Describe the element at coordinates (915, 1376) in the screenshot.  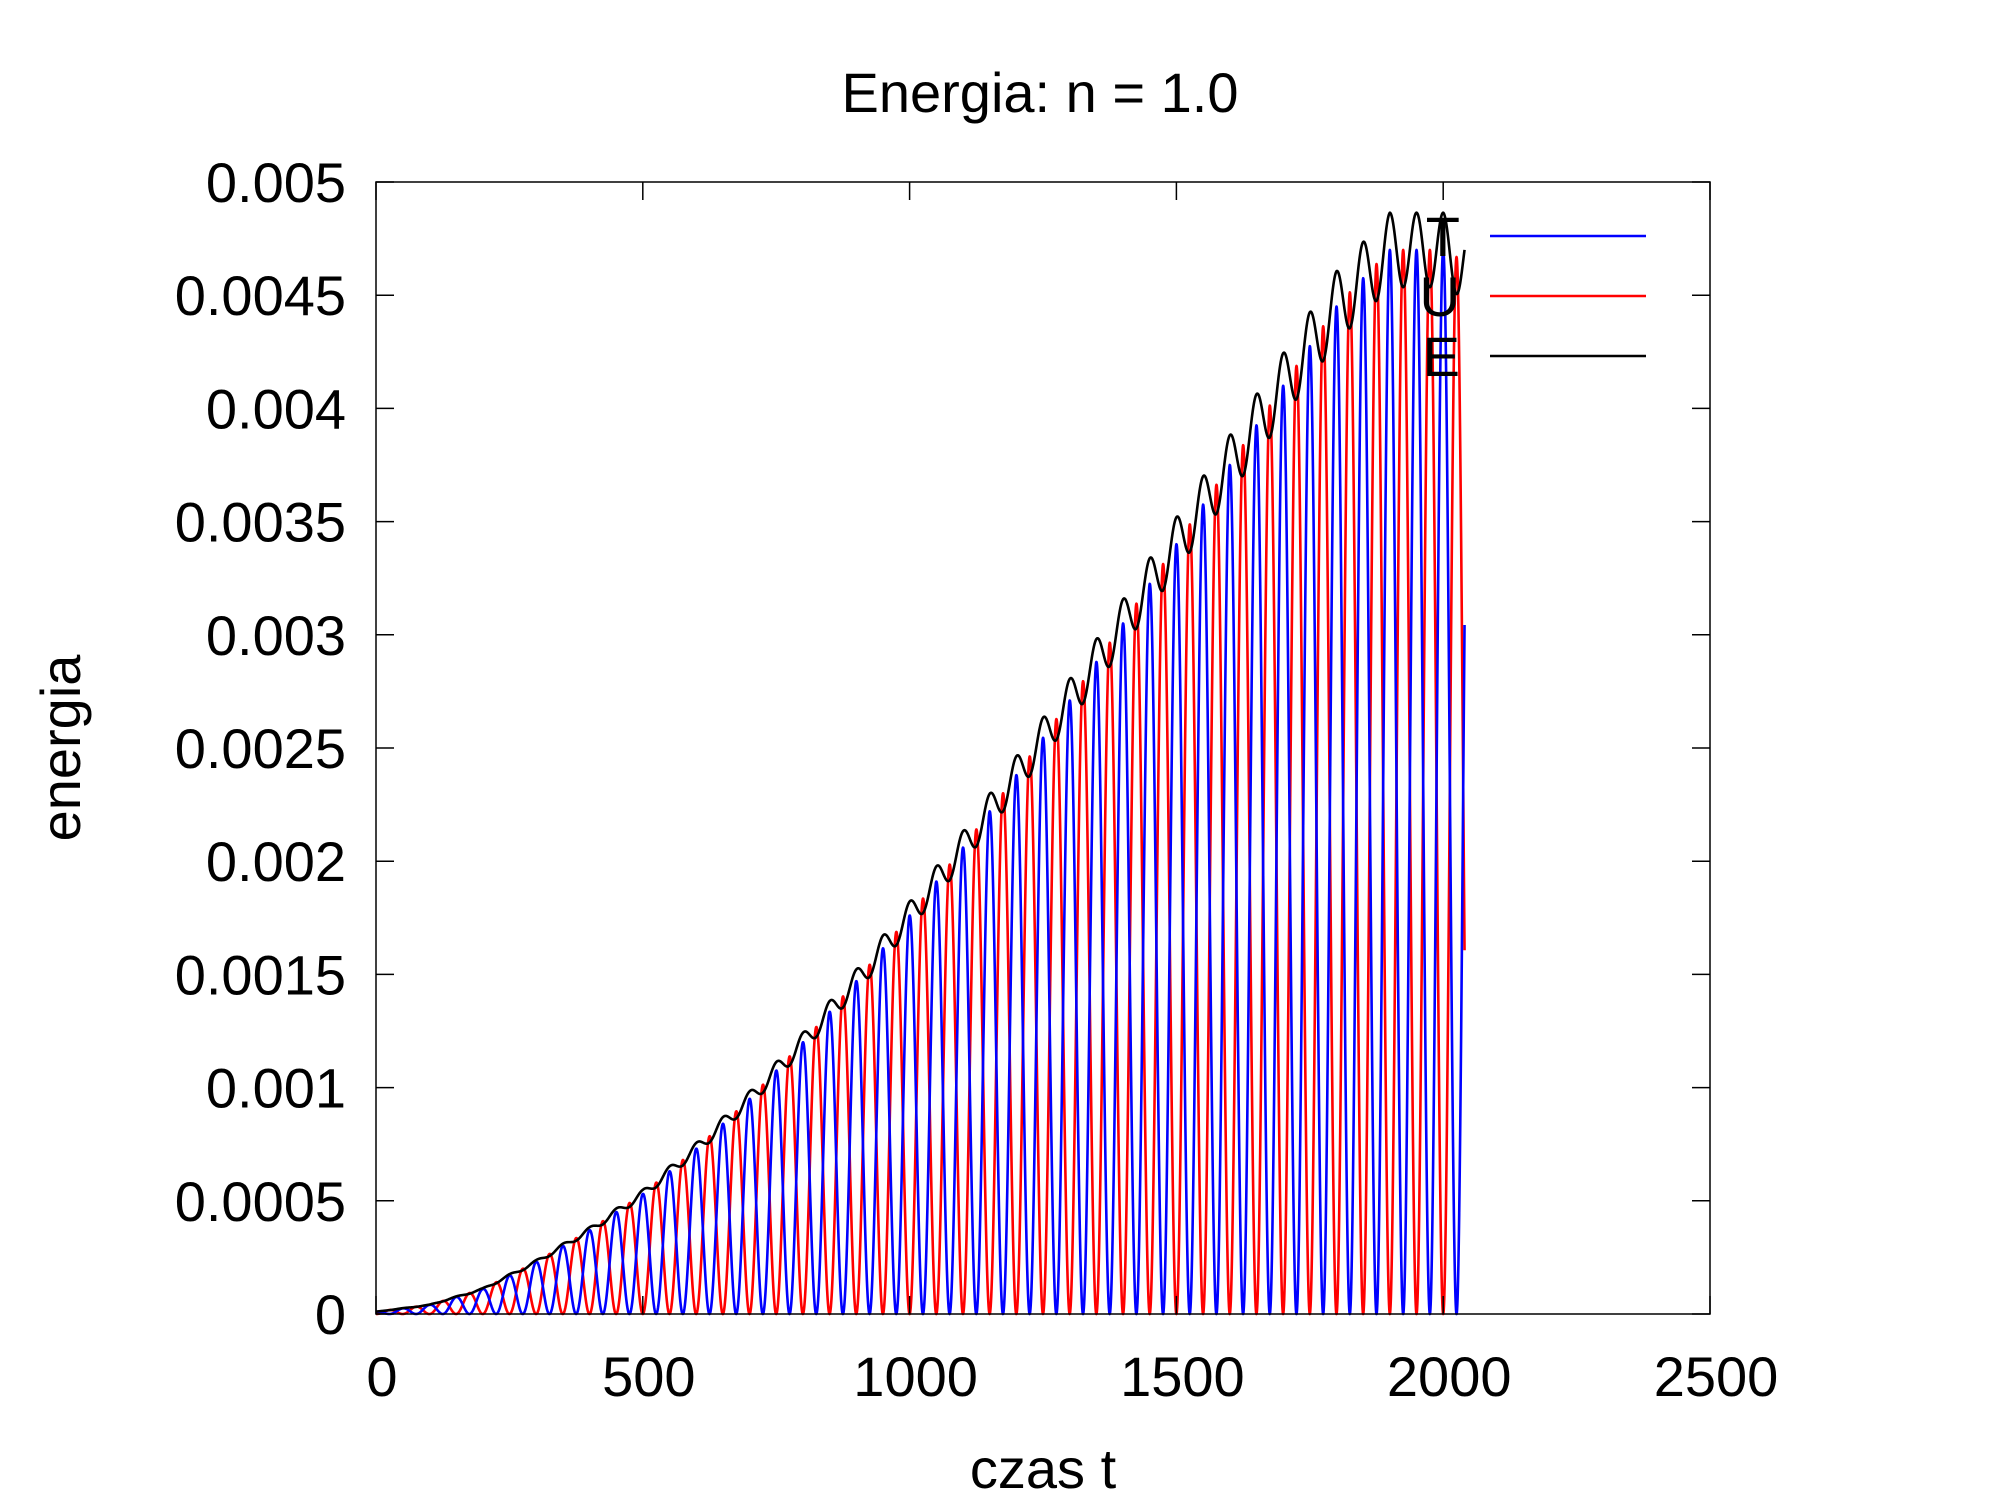
I see `x-tick-label: 1000` at that location.